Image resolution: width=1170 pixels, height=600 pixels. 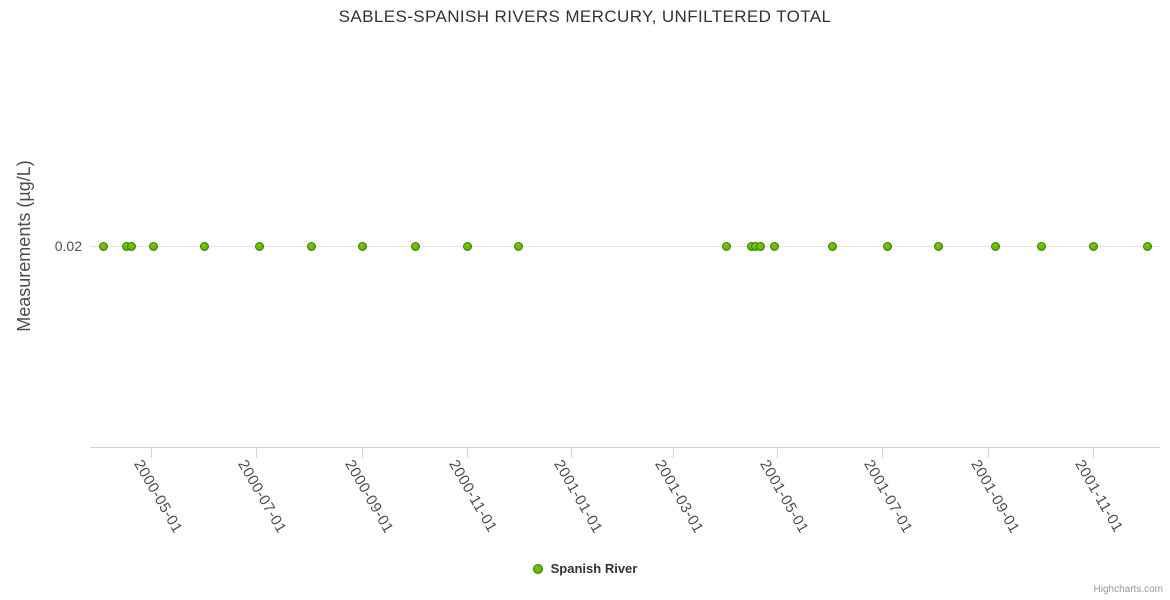 I want to click on highcharts-credits-link: Highcharts.com, so click(x=1128, y=589).